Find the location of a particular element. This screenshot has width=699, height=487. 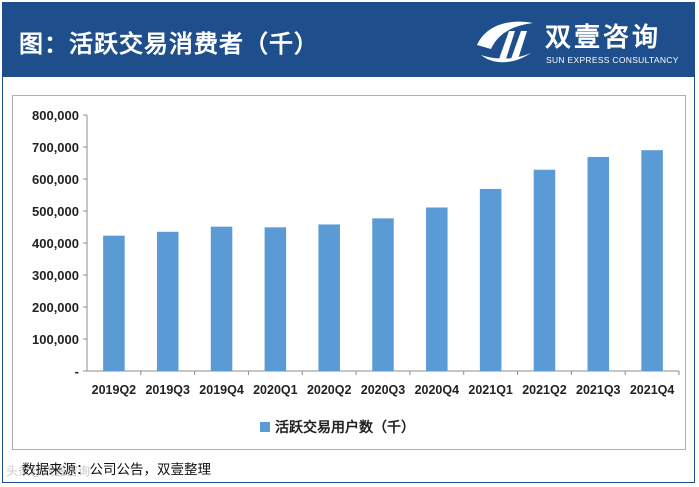

swoosh-logo-icon is located at coordinates (505, 42).